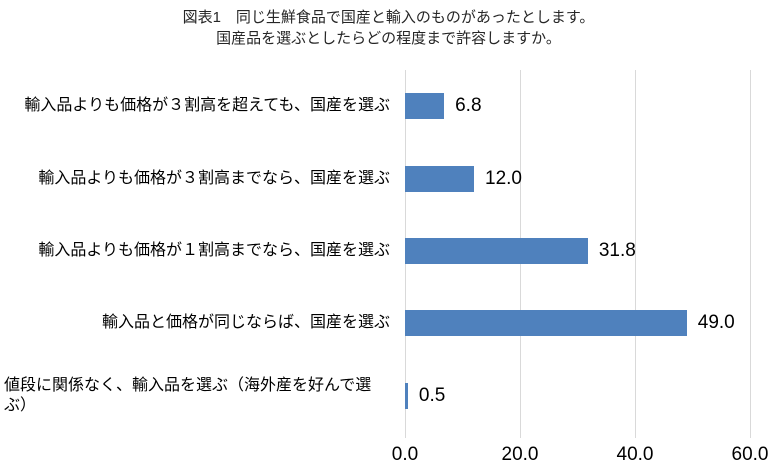  What do you see at coordinates (577, 396) in the screenshot?
I see `bar-row: 0.5` at bounding box center [577, 396].